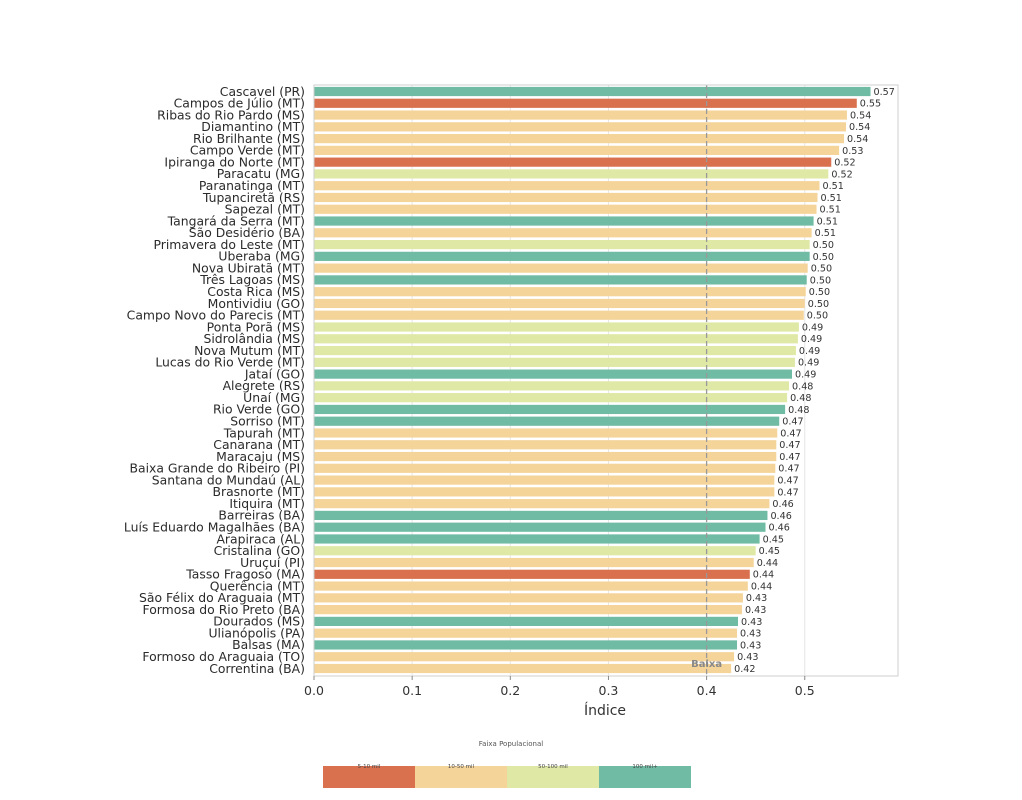 This screenshot has height=800, width=1022. I want to click on category-label: Diamantino (MT), so click(253, 126).